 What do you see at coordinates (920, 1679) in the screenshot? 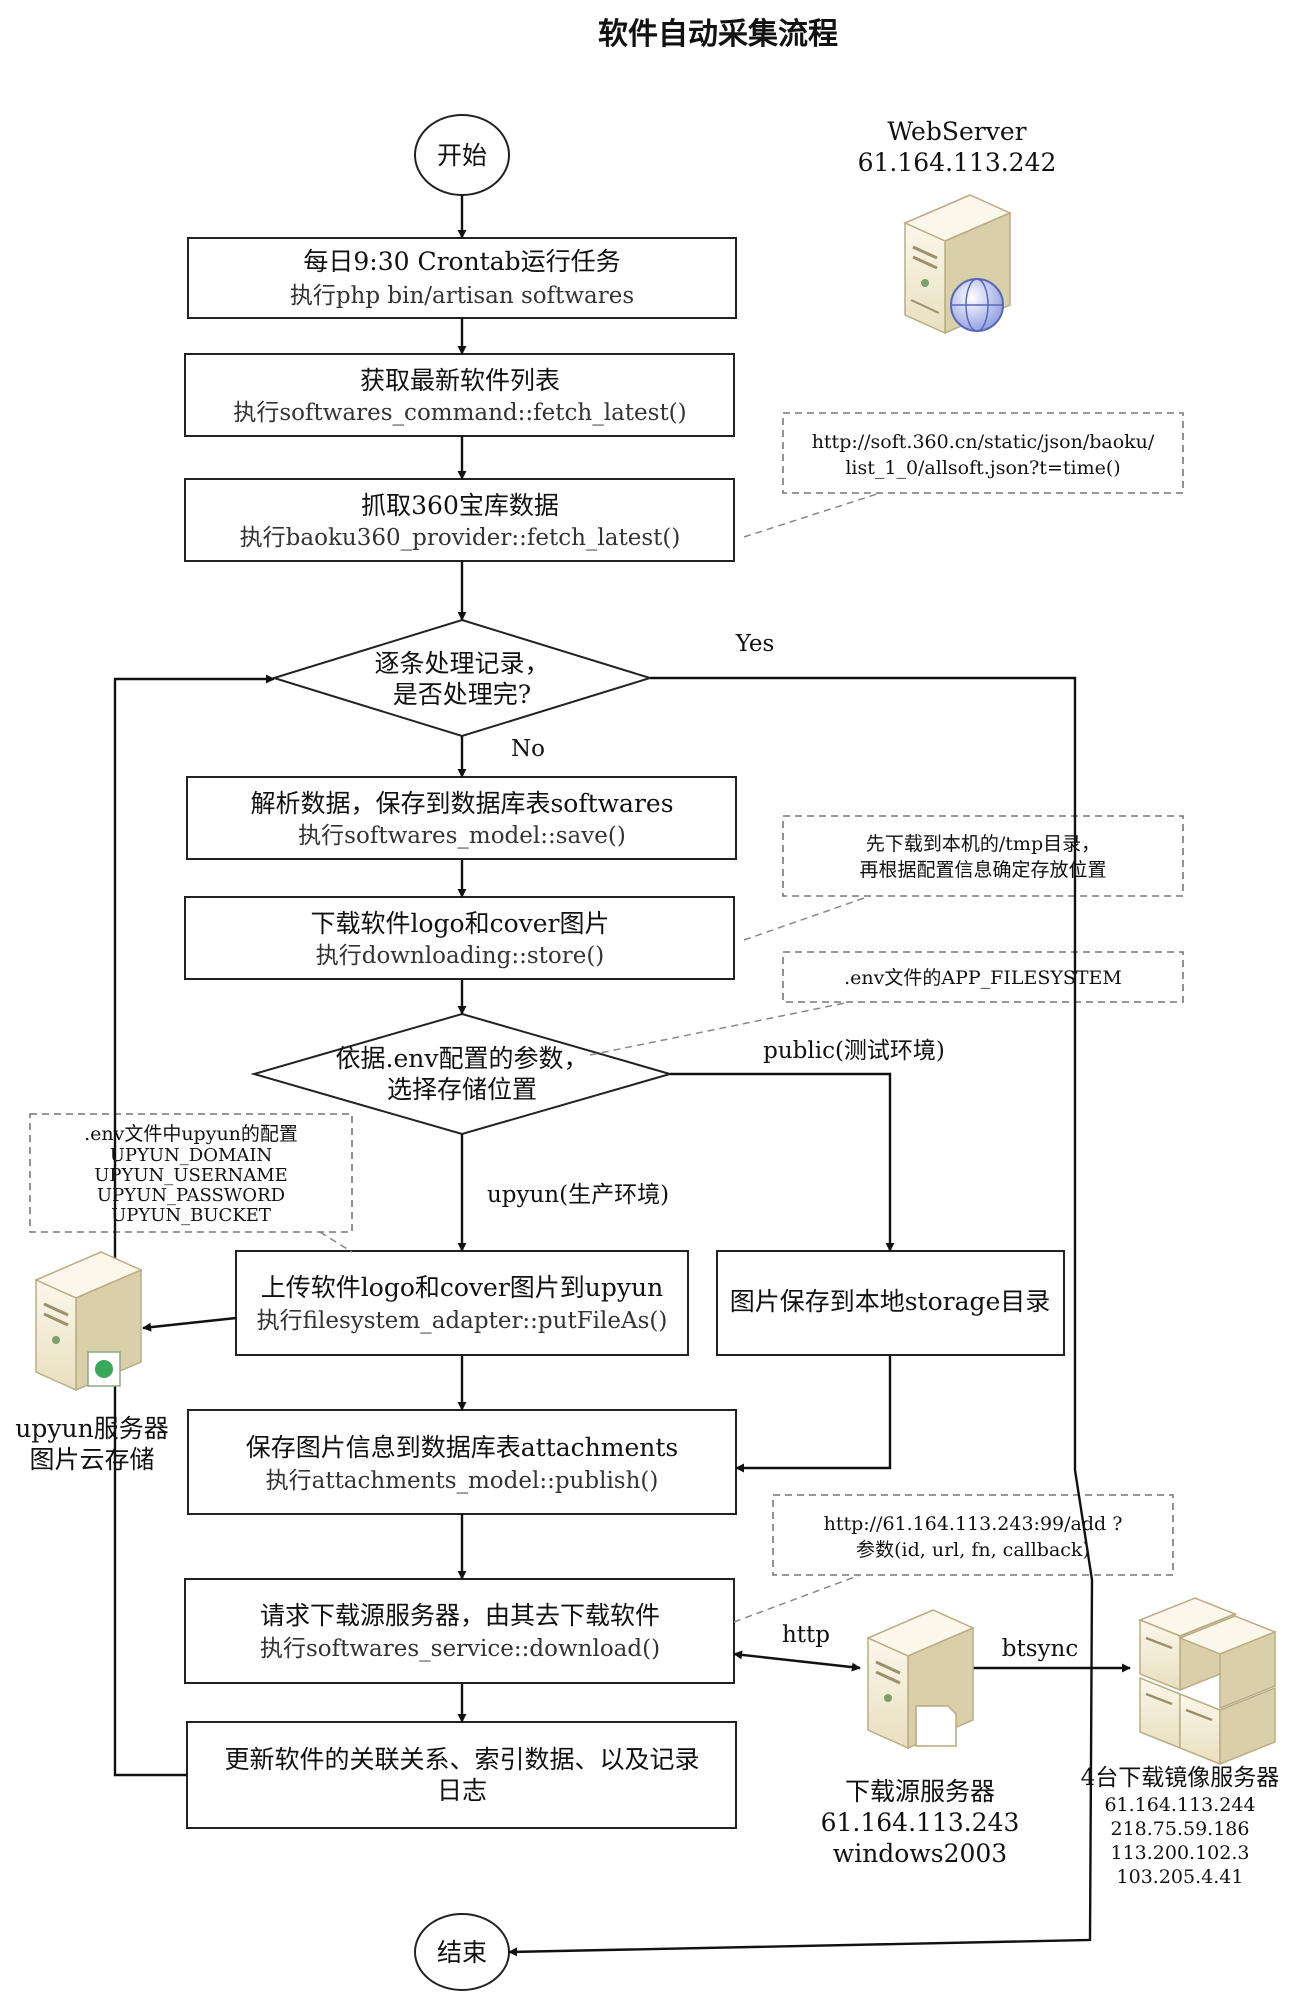
I see `download-server-icon` at bounding box center [920, 1679].